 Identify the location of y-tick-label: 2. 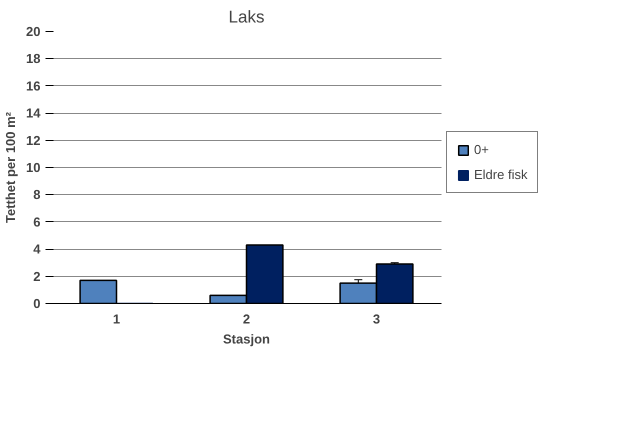
(37, 276).